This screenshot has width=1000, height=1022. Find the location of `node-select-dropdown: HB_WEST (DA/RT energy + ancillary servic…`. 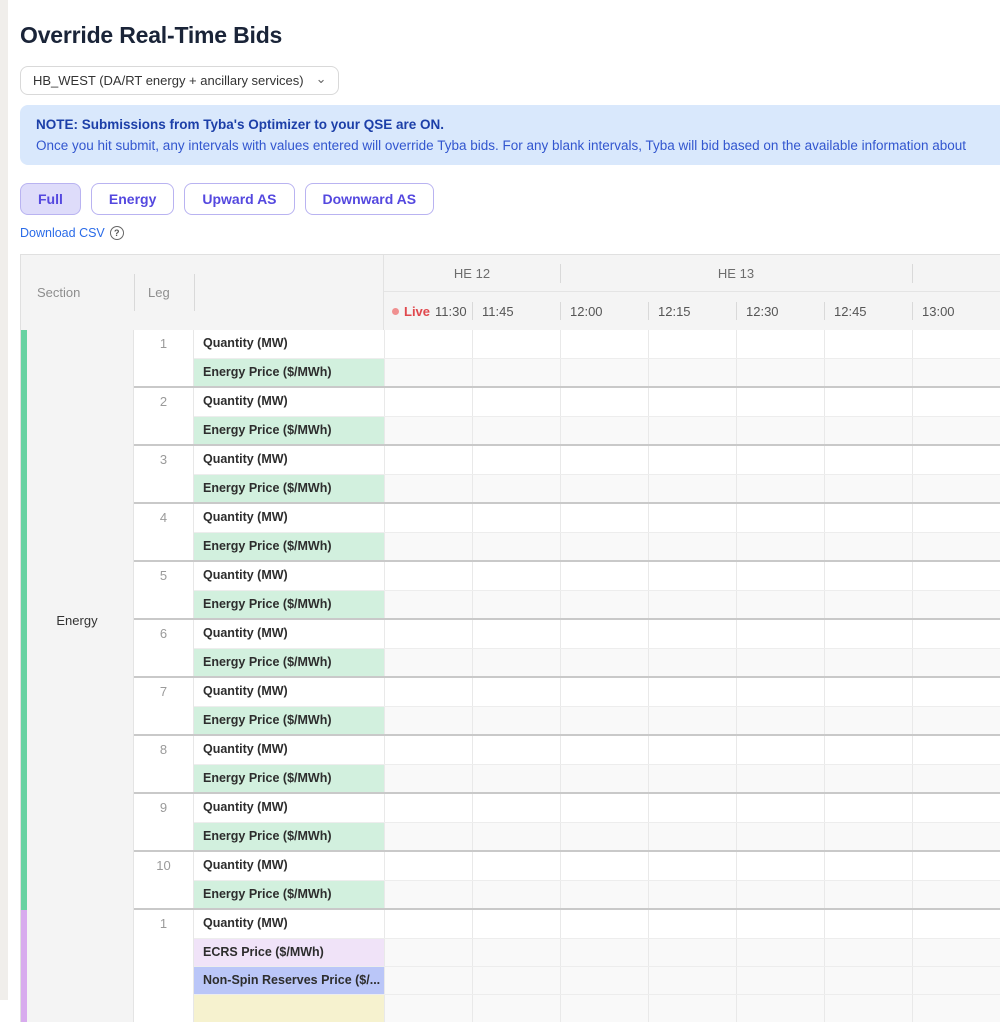

node-select-dropdown: HB_WEST (DA/RT energy + ancillary servic… is located at coordinates (180, 80).